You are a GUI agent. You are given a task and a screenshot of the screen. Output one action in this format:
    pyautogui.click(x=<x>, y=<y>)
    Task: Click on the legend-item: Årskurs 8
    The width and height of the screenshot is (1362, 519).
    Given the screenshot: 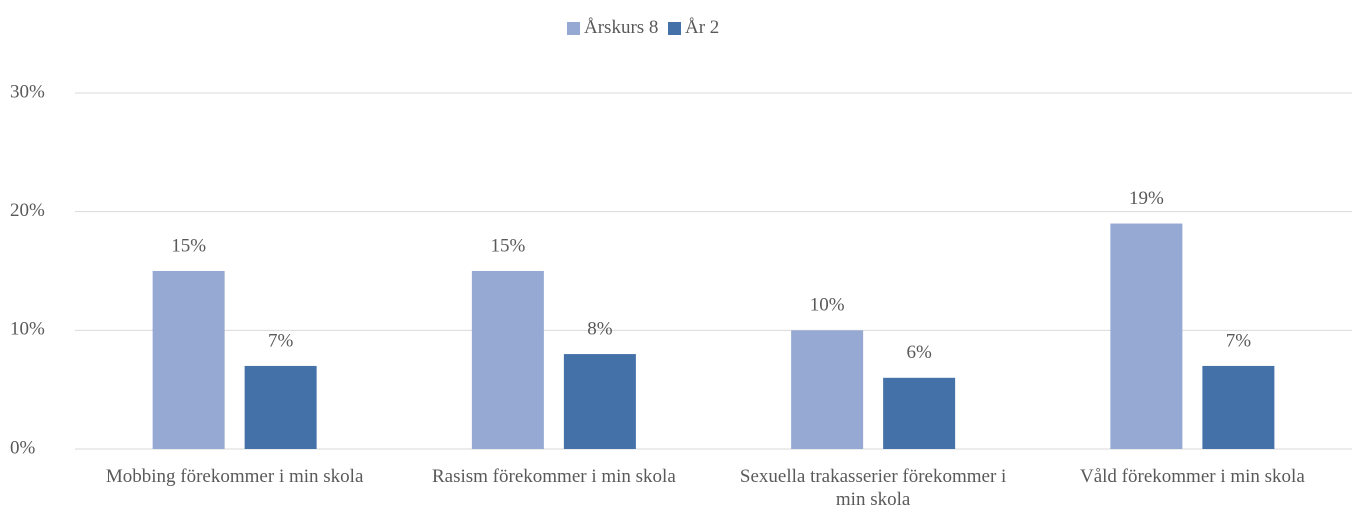 What is the action you would take?
    pyautogui.click(x=612, y=28)
    